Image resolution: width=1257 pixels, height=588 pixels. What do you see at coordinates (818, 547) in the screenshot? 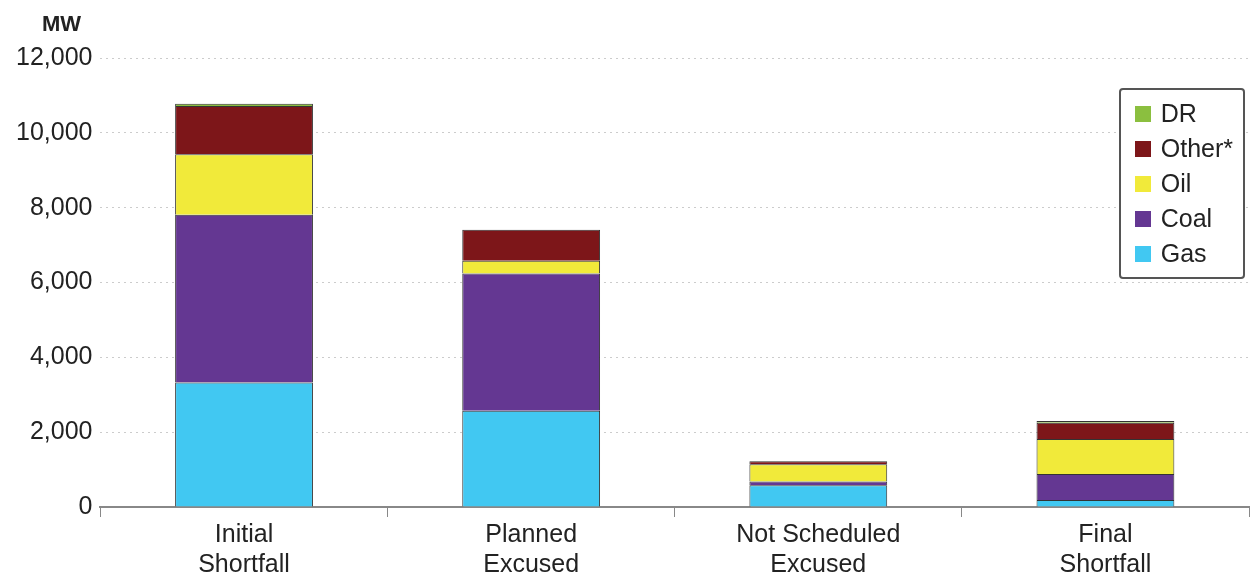
I see `x-tick-label: Not Scheduled Excused` at bounding box center [818, 547].